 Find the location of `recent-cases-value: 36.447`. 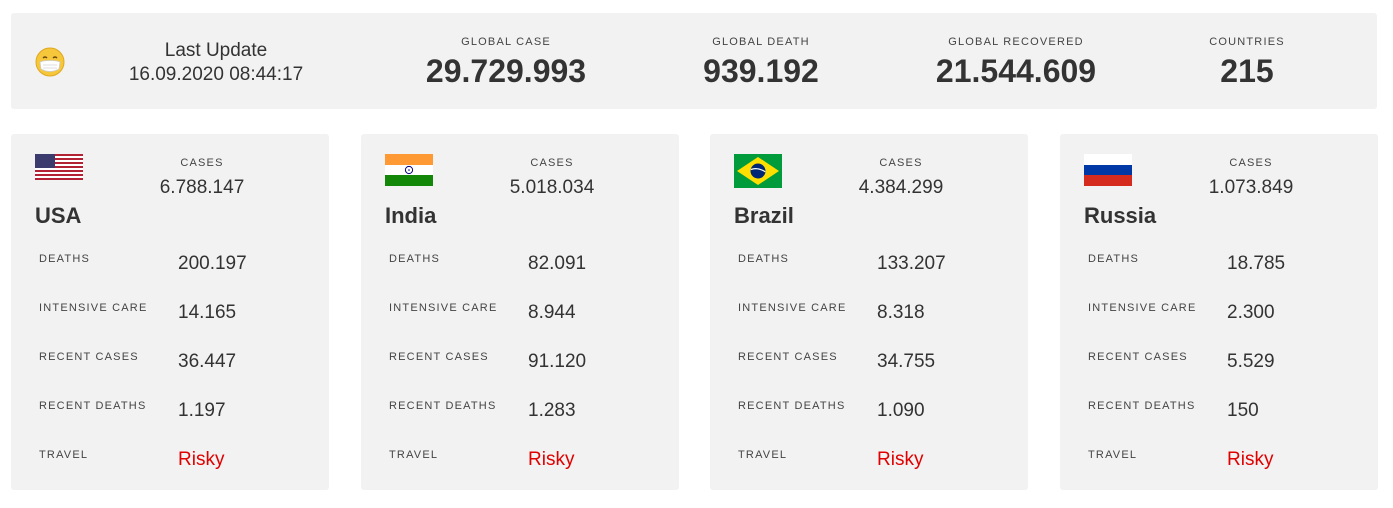

recent-cases-value: 36.447 is located at coordinates (207, 361).